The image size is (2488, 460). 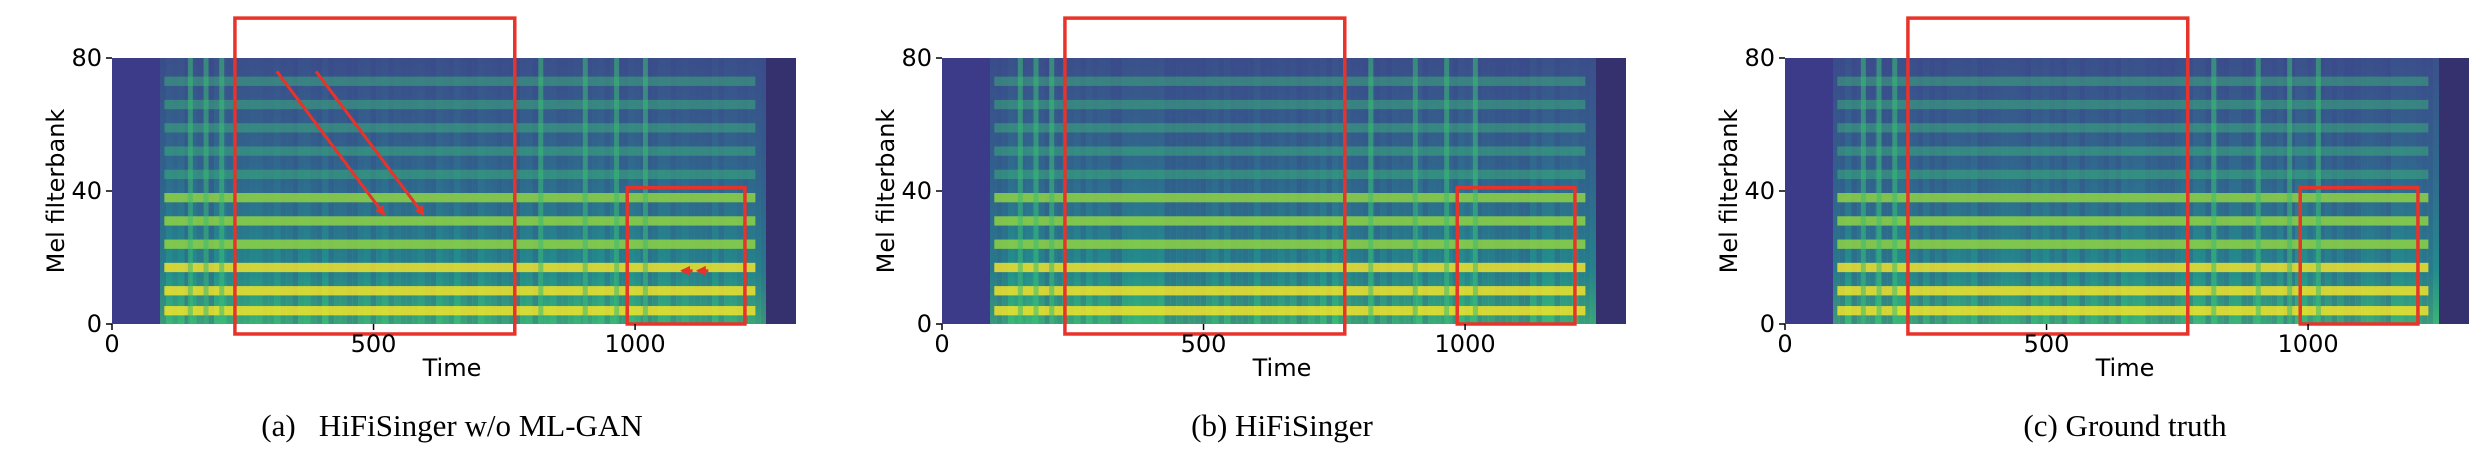 What do you see at coordinates (374, 344) in the screenshot?
I see `x-tick-label: 500` at bounding box center [374, 344].